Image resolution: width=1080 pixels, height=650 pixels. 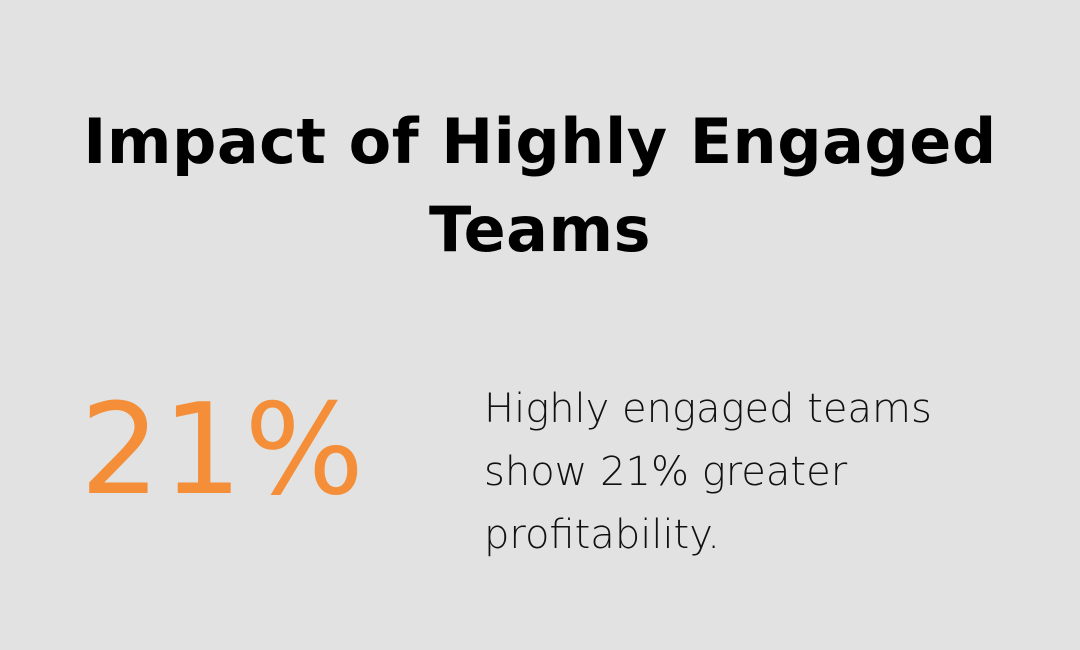 I want to click on stat-value: 21%, so click(x=223, y=449).